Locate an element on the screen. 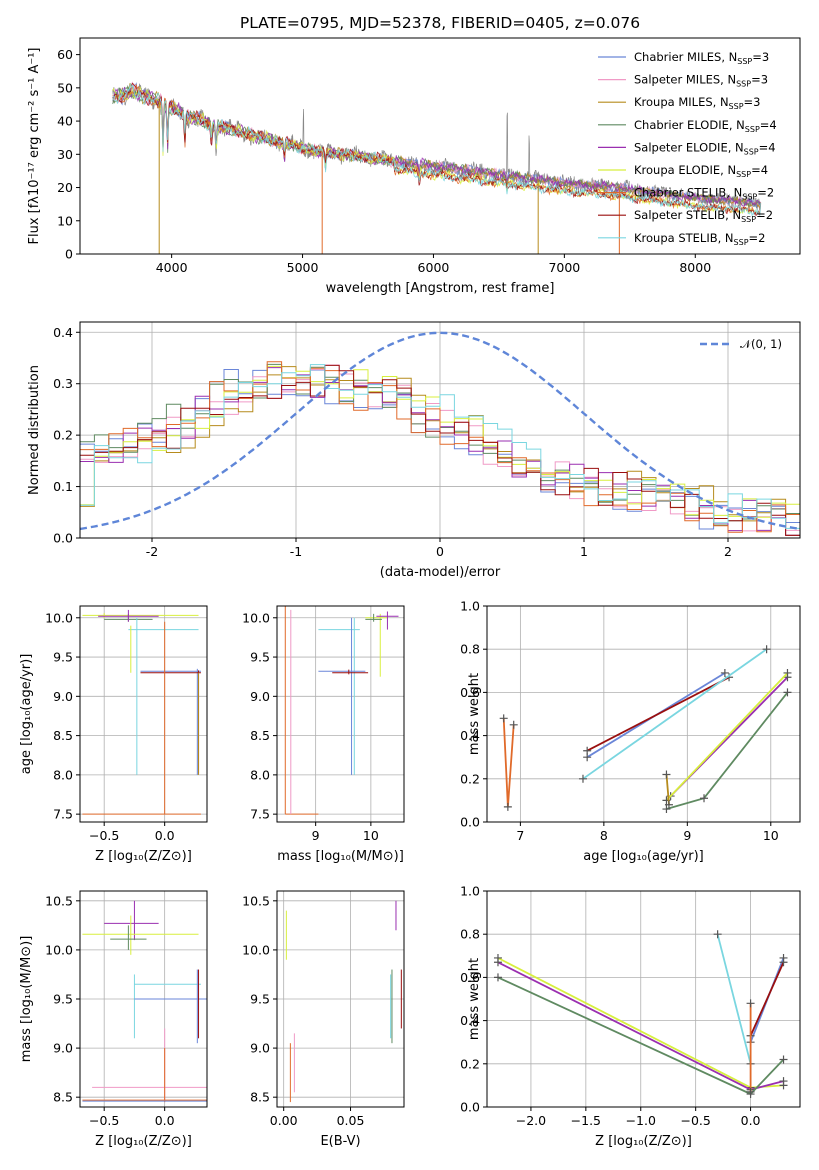  plot-area-weight-vs-Z is located at coordinates (643, 999).